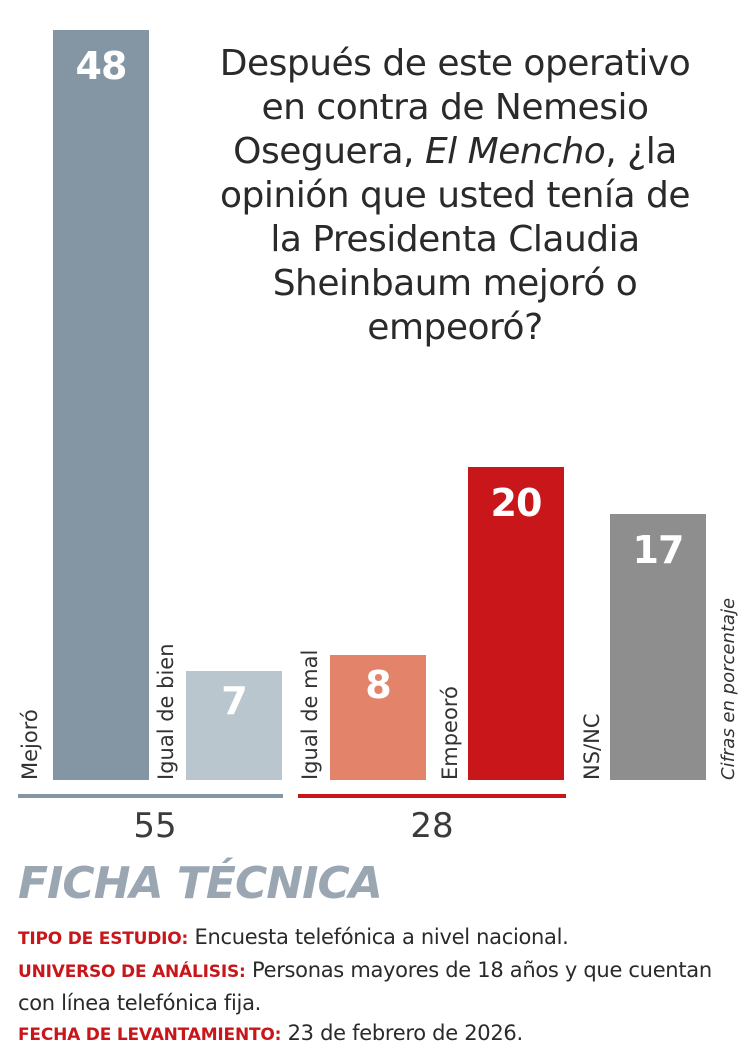 Image resolution: width=750 pixels, height=1057 pixels. What do you see at coordinates (150, 796) in the screenshot?
I see `group-rule-positive` at bounding box center [150, 796].